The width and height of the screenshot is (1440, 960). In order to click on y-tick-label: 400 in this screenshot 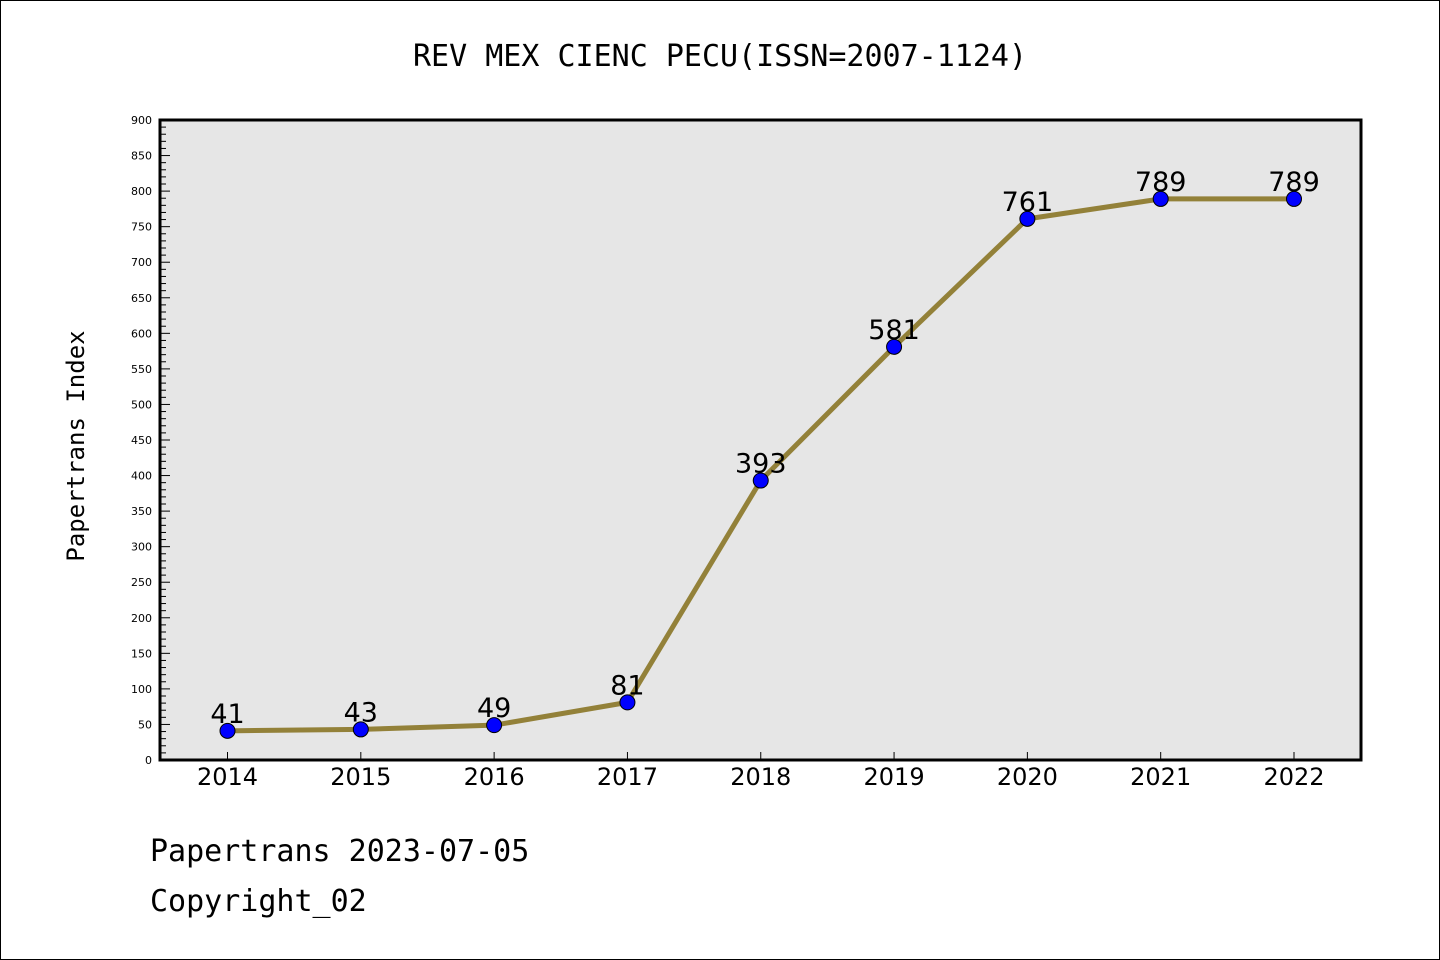, I will do `click(141, 476)`.